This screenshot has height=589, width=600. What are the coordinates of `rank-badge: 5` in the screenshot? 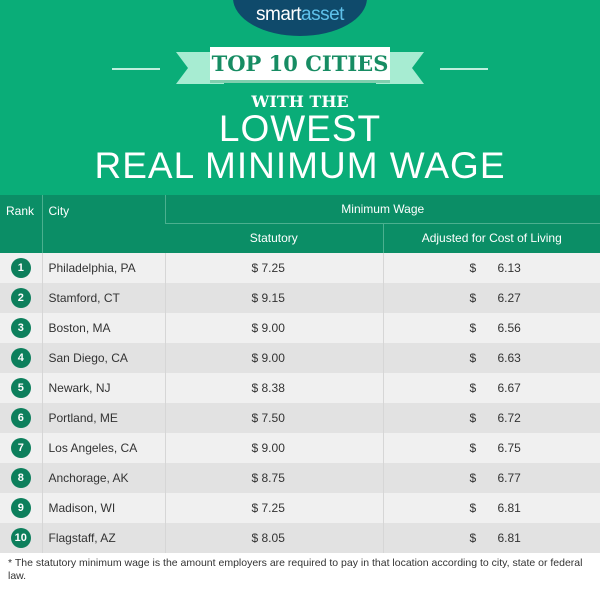 It's located at (20, 388).